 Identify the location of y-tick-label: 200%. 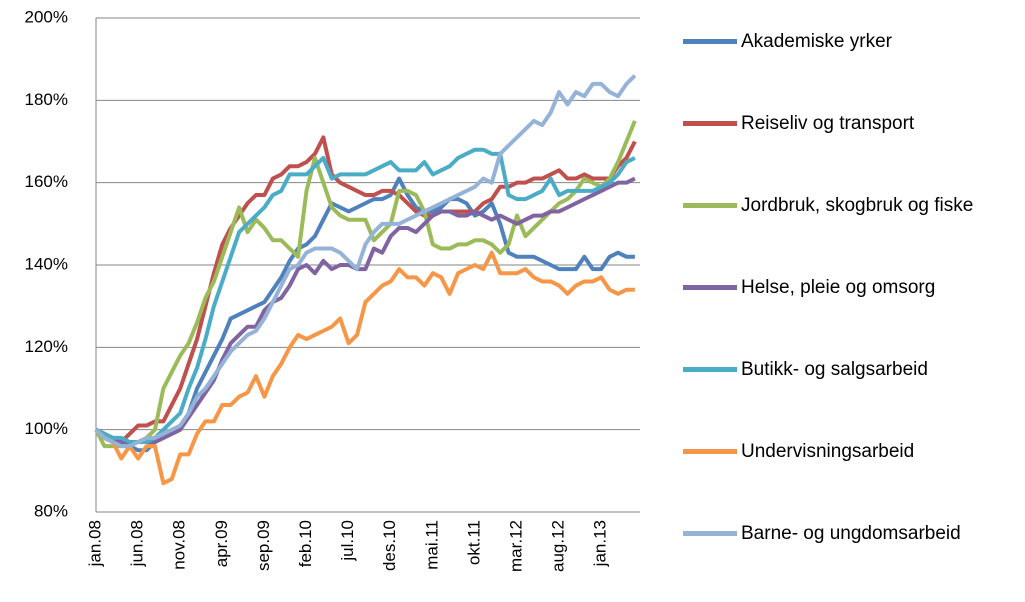
(46, 16).